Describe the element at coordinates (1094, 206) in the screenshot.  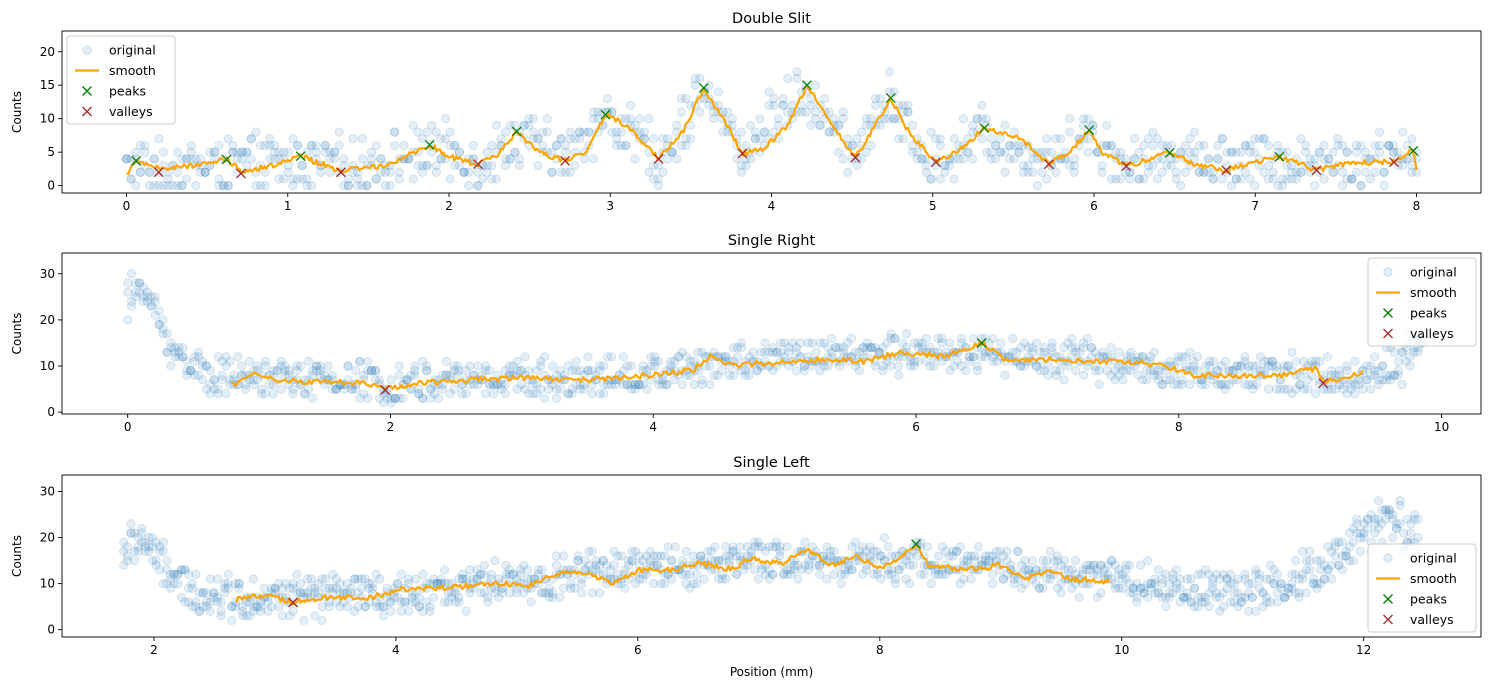
I see `x-tick-label: 6` at that location.